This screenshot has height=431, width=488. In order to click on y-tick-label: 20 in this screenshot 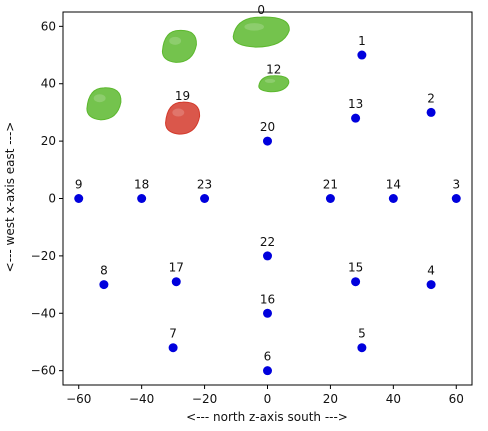, I will do `click(48, 141)`.